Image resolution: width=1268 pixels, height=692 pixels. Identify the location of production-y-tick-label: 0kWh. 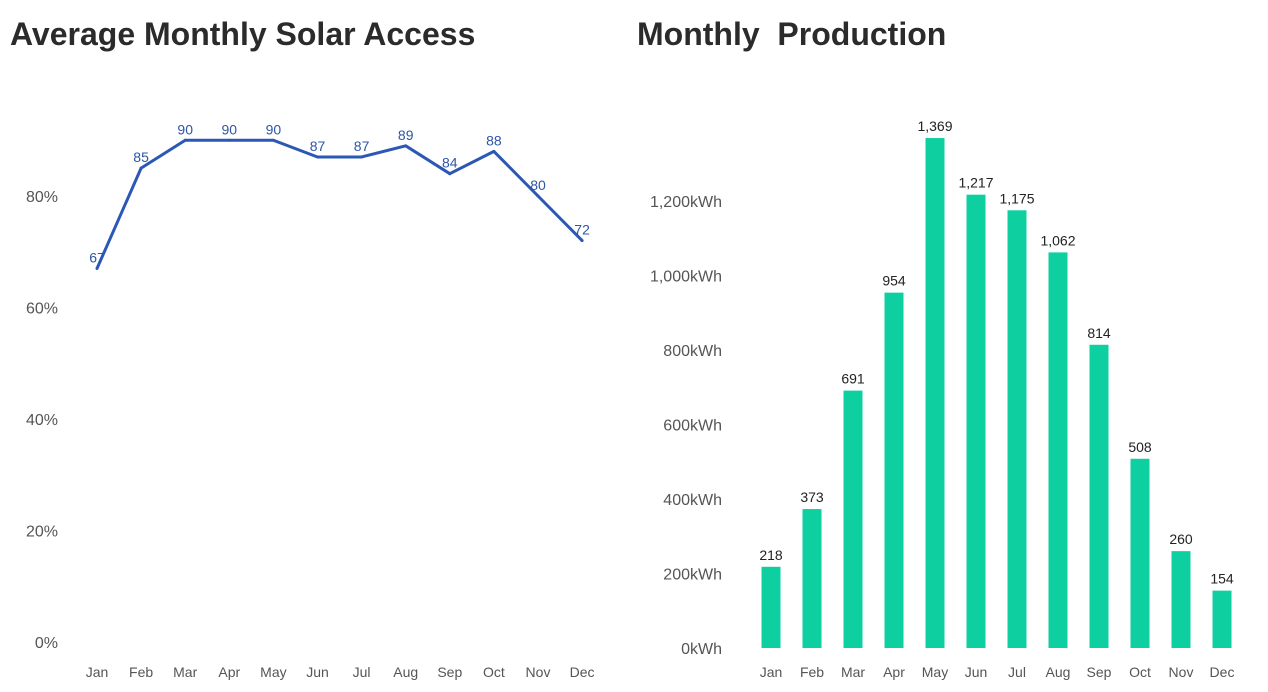
(701, 649).